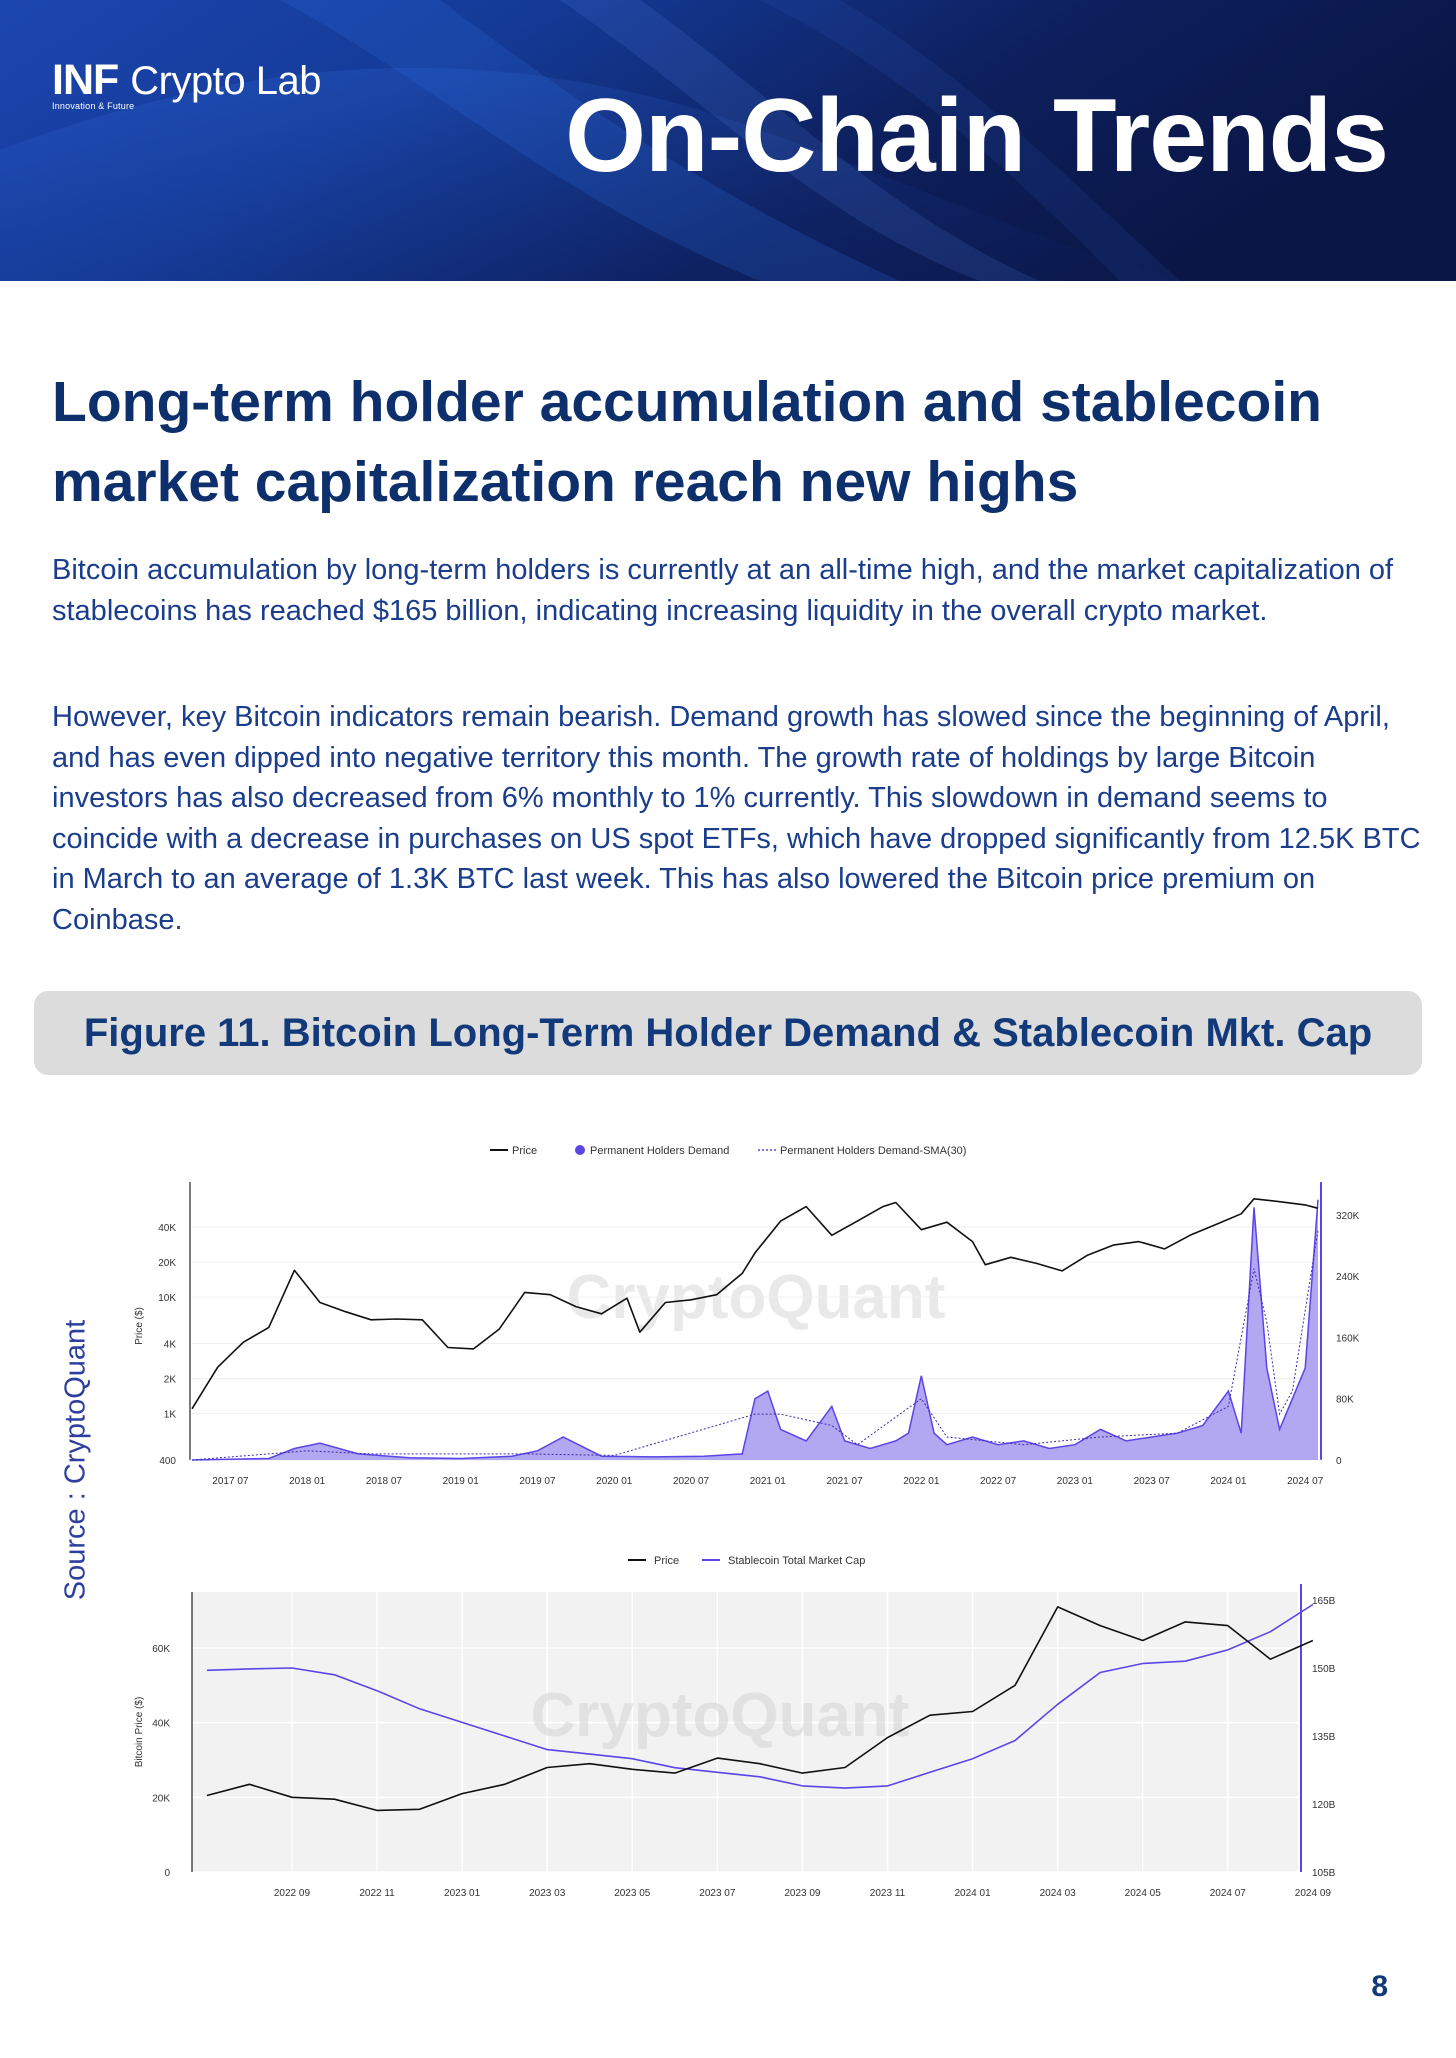  Describe the element at coordinates (161, 1649) in the screenshot. I see `y-tick-label: 60K` at that location.